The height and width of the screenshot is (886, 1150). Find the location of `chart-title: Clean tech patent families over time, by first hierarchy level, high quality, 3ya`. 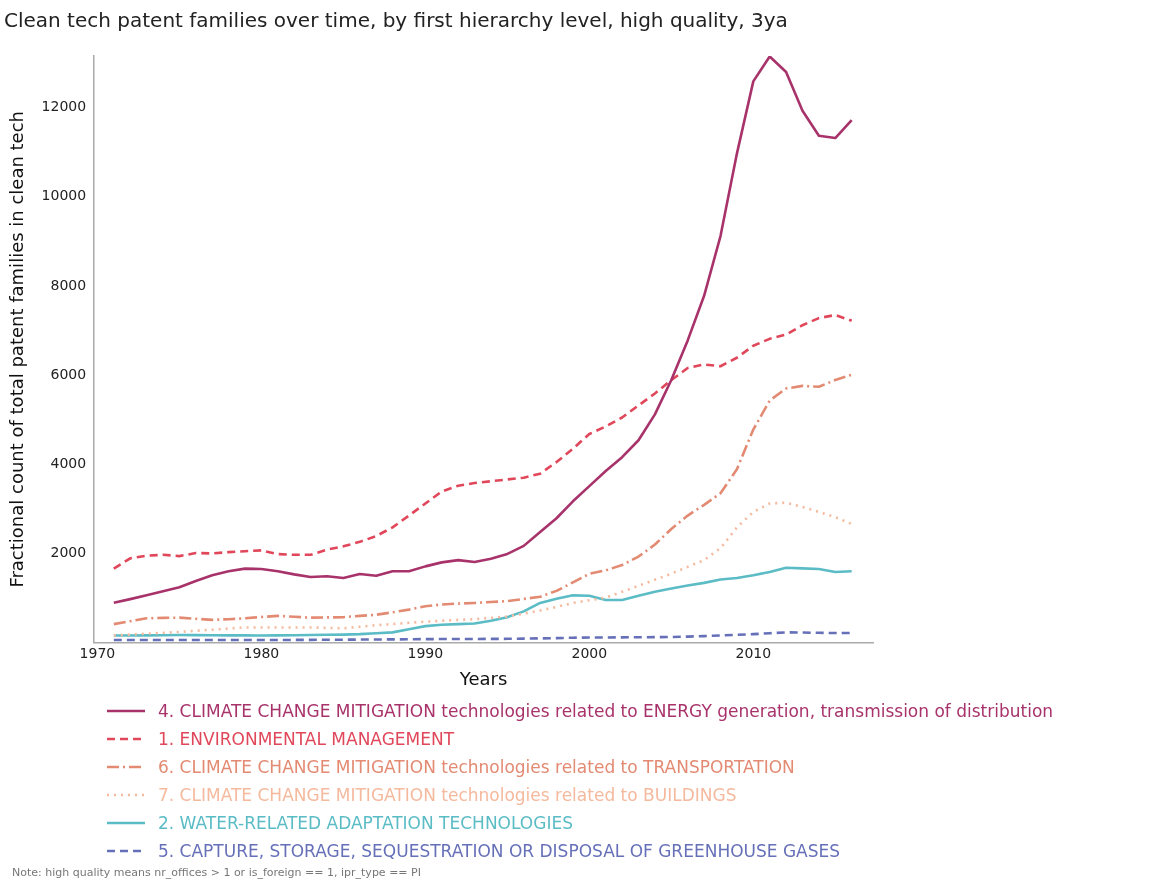

chart-title: Clean tech patent families over time, by first hierarchy level, high quality, 3ya is located at coordinates (396, 20).